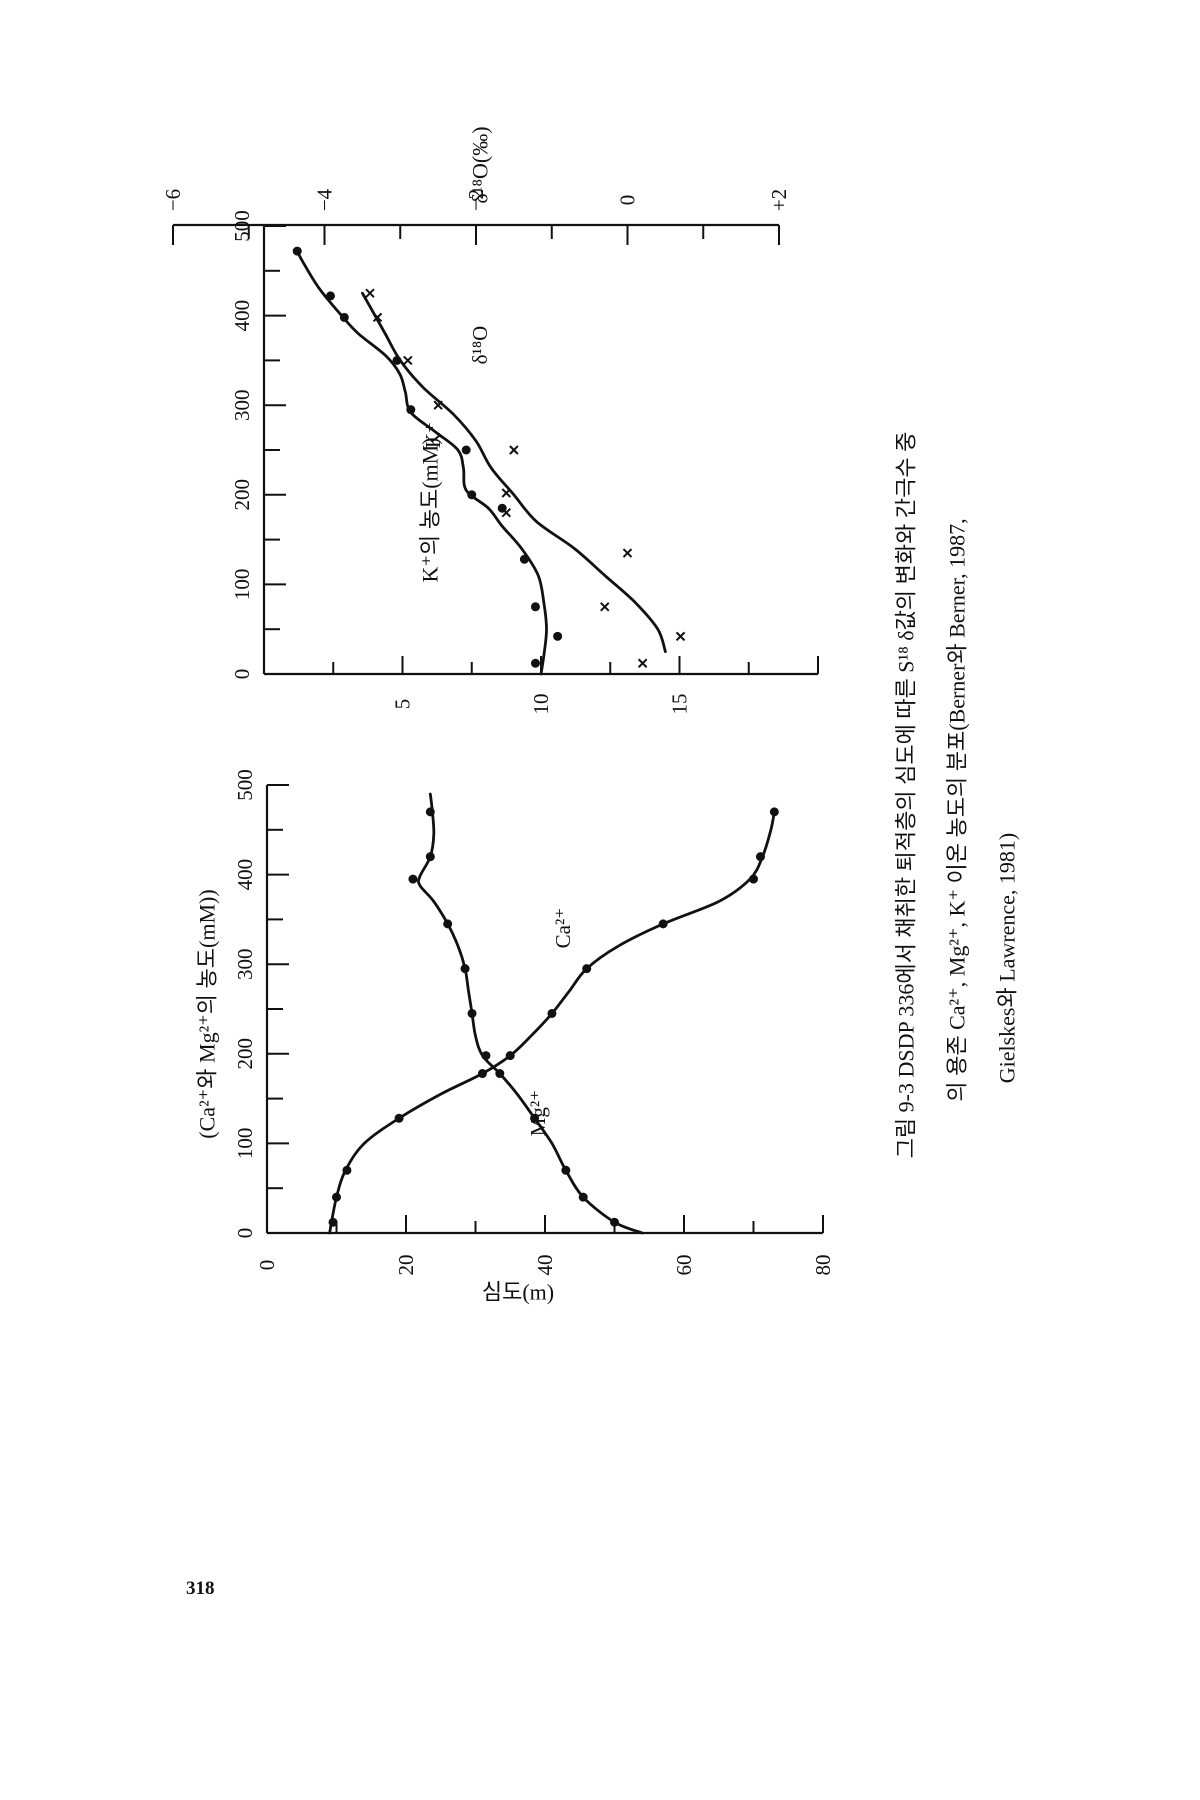 This screenshot has width=1200, height=1800. Describe the element at coordinates (207, 1013) in the screenshot. I see `concentration-axis-label: (Ca²⁺와 Mg²⁺의 농도(mM))` at that location.